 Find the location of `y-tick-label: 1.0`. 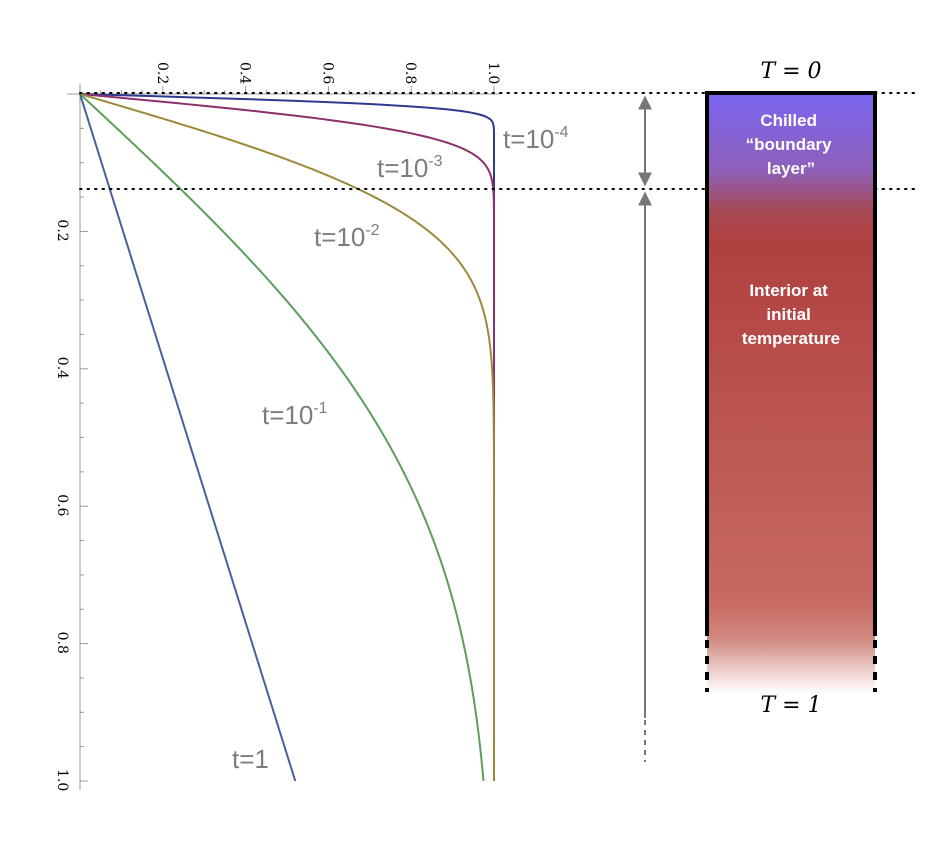

y-tick-label: 1.0 is located at coordinates (62, 780).